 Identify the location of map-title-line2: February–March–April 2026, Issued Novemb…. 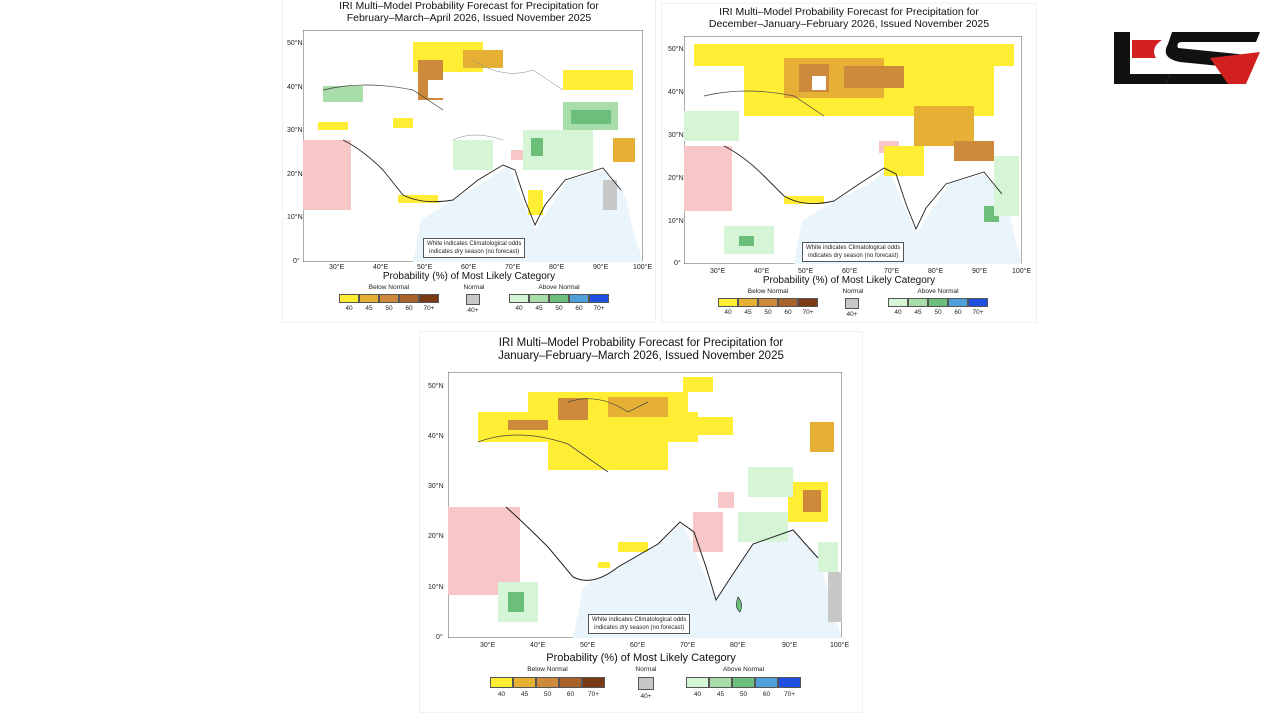
(469, 18).